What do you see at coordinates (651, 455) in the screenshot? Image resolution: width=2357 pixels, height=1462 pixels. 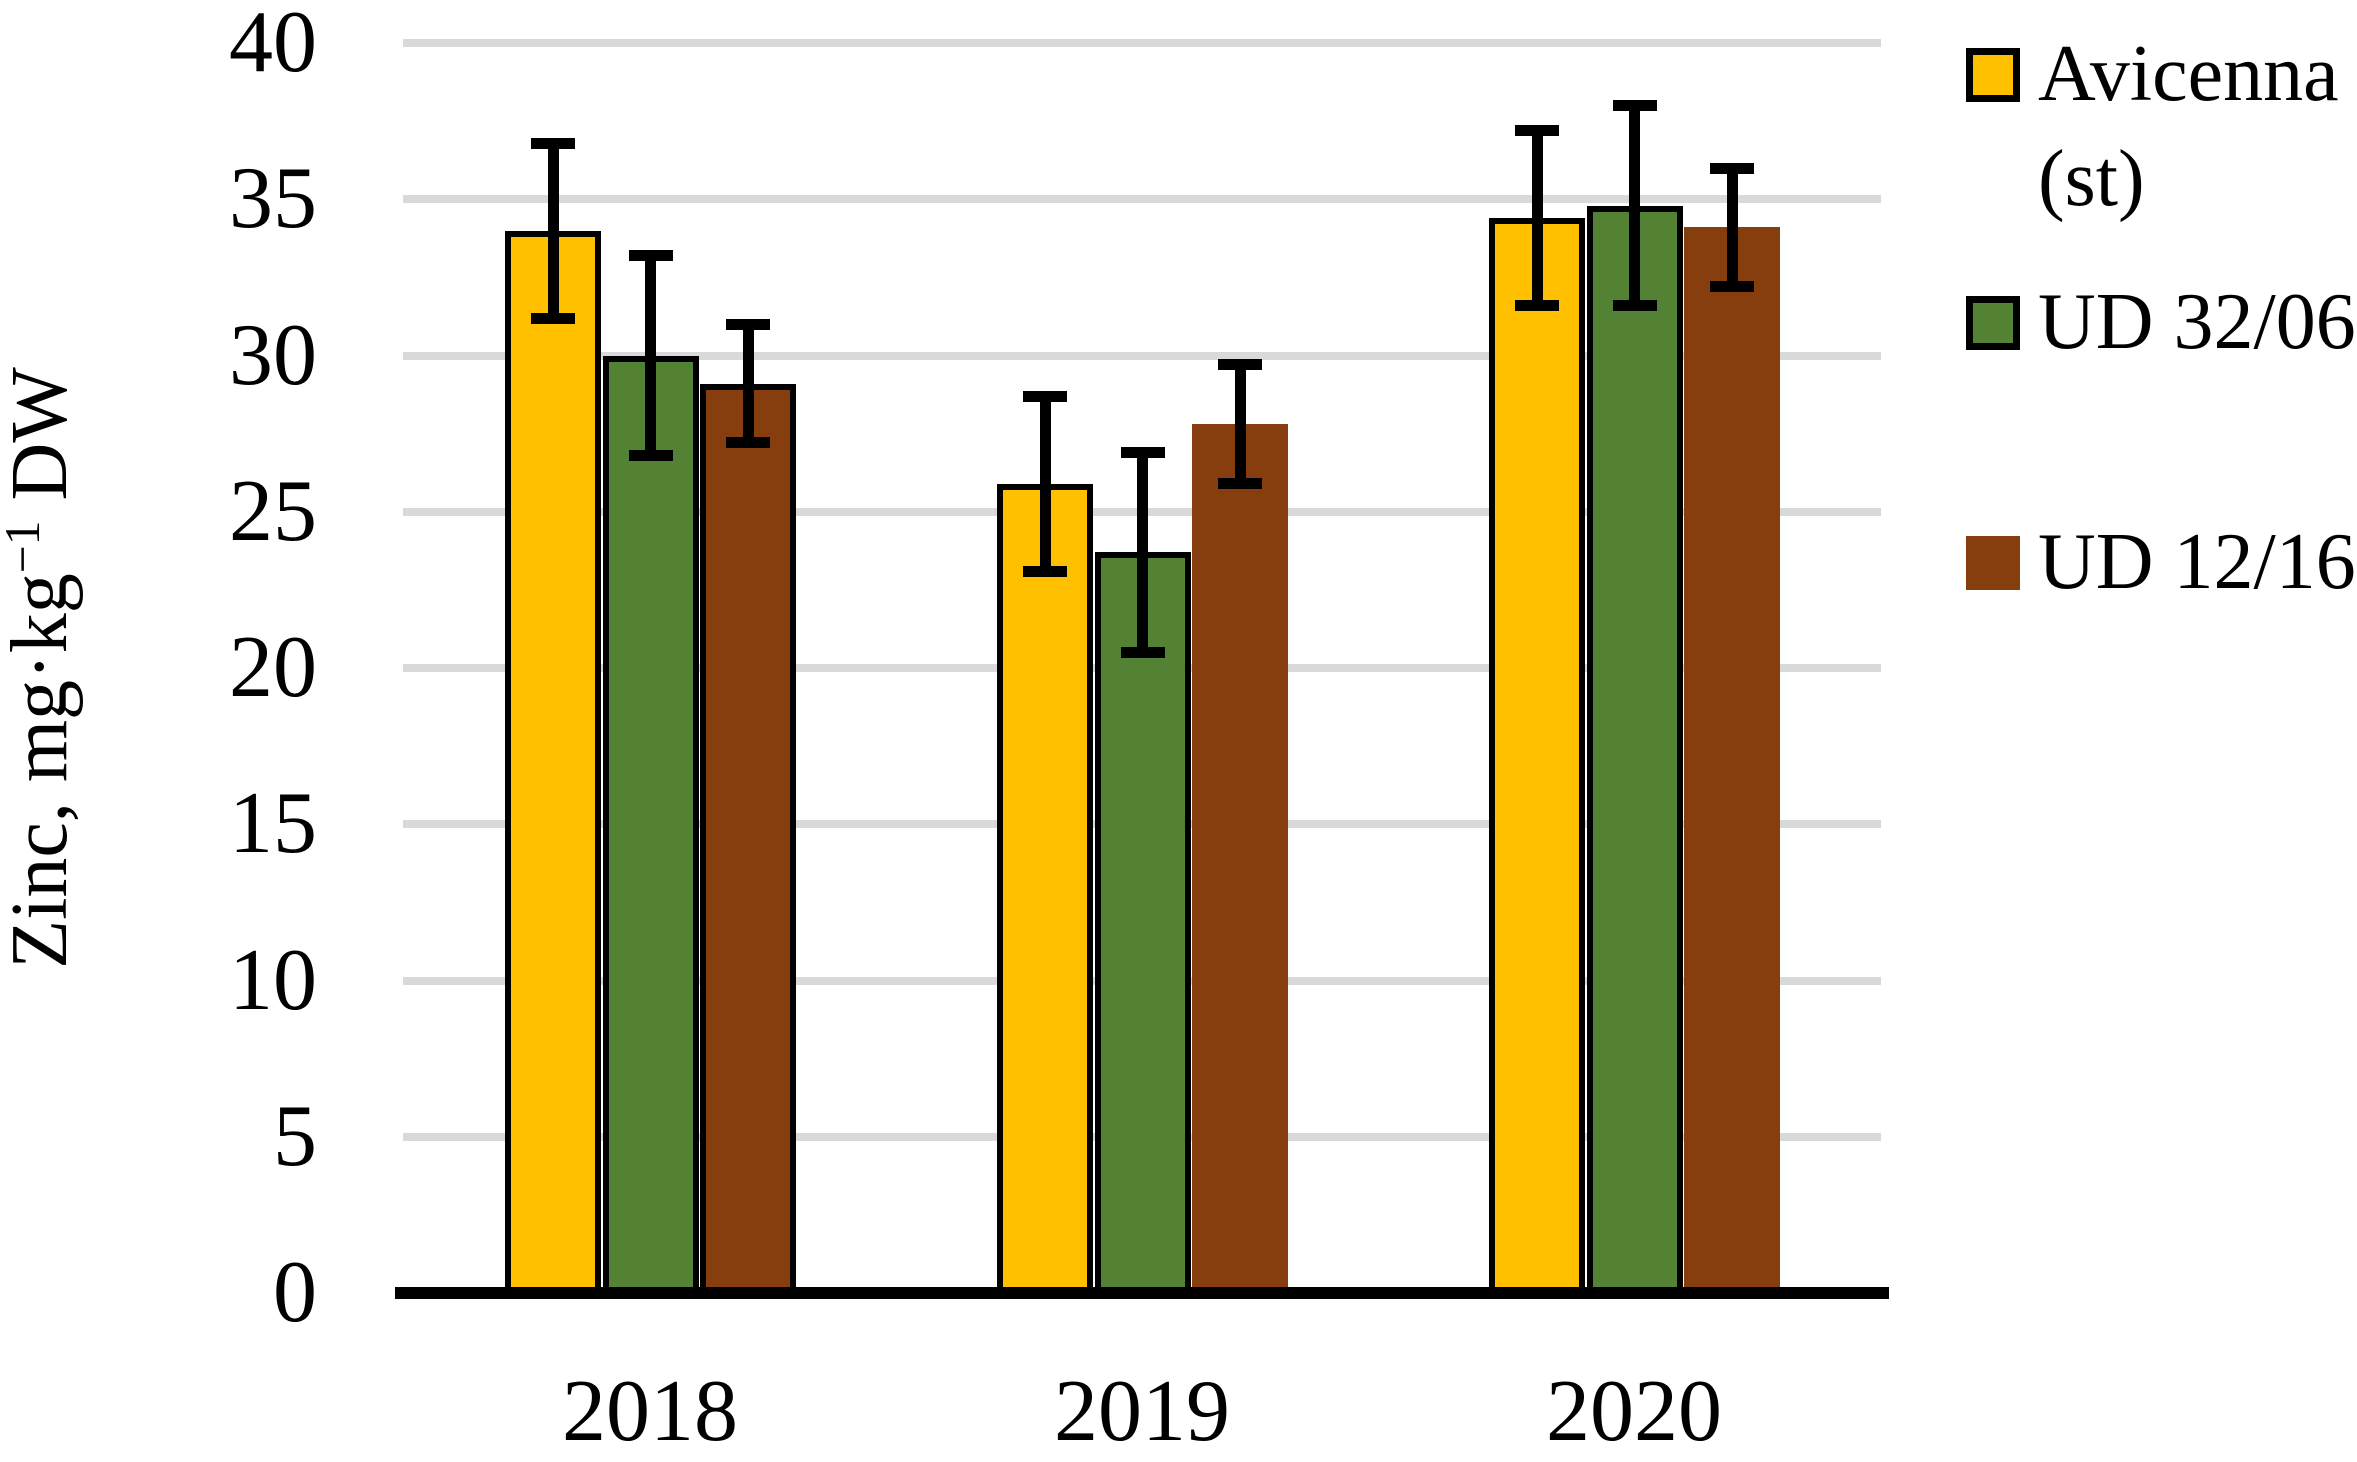 I see `error-bar-bottom-cap-ud-32-06-2018` at bounding box center [651, 455].